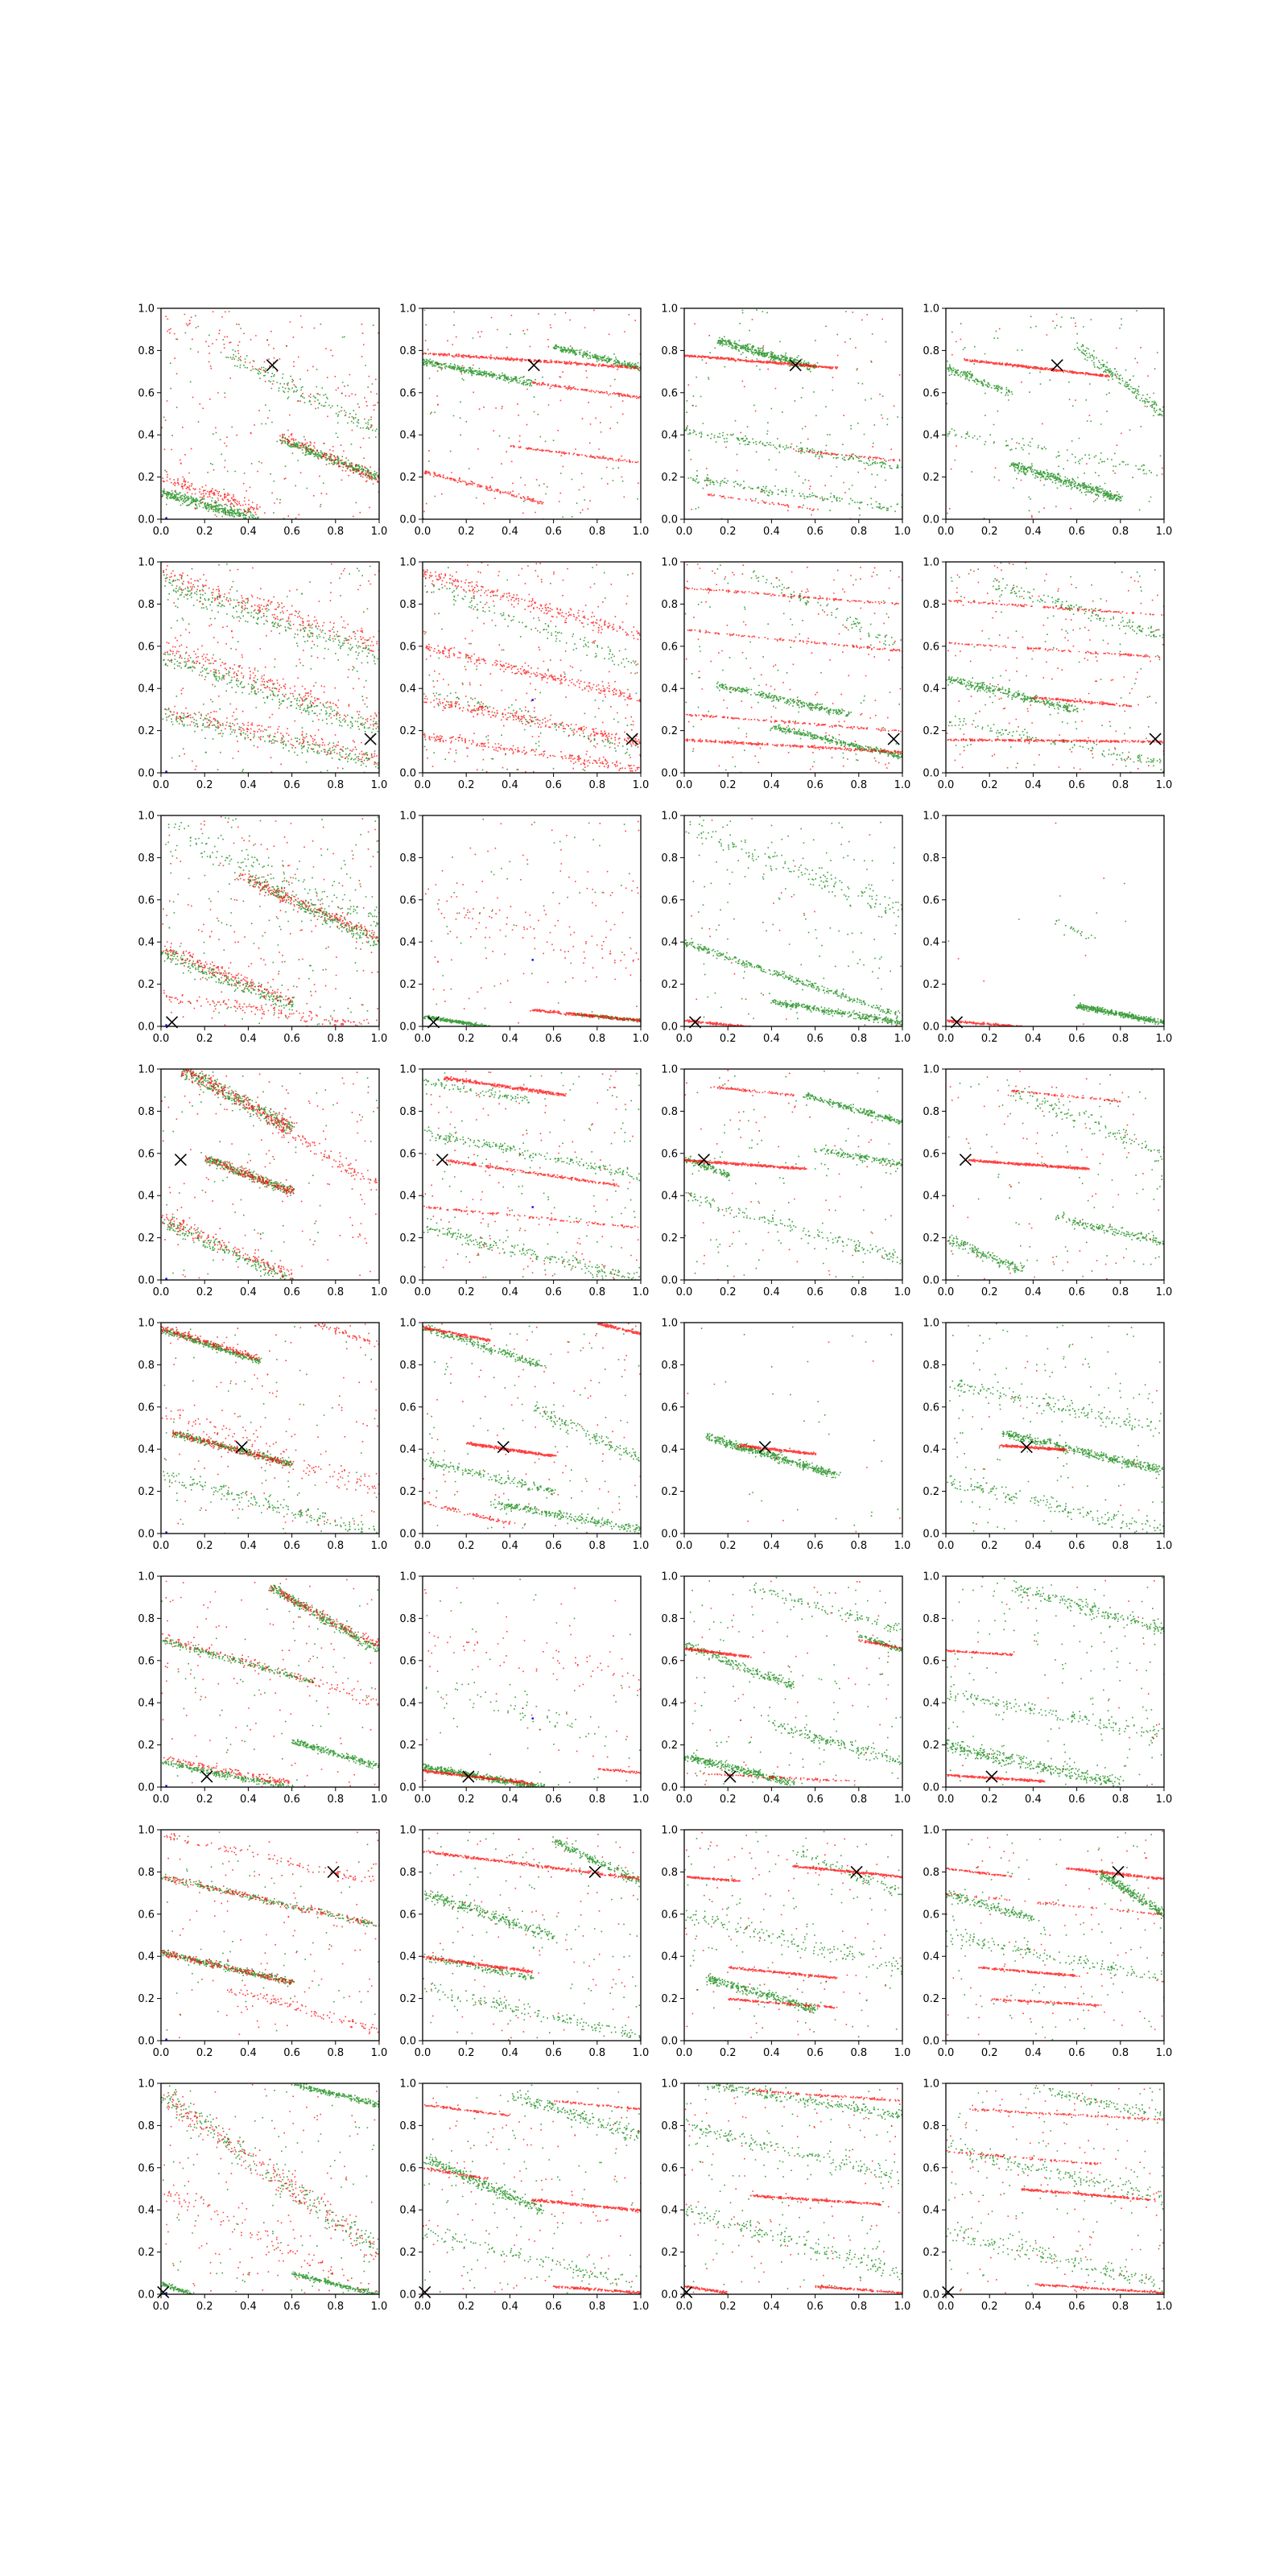  What do you see at coordinates (1047, 1942) in the screenshot?
I see `panel-r7-c4: 0.0 0.2 0.4 0.6 0.8 1.0 0.0 0.2 0.4 0.6 0.8 1.0` at bounding box center [1047, 1942].